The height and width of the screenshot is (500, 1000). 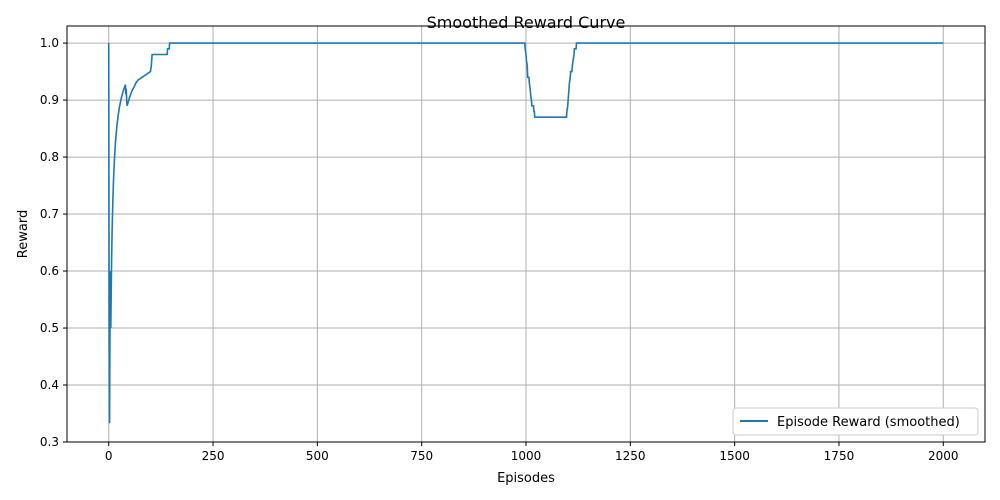 I want to click on chart-title: Smoothed Reward Curve, so click(x=526, y=22).